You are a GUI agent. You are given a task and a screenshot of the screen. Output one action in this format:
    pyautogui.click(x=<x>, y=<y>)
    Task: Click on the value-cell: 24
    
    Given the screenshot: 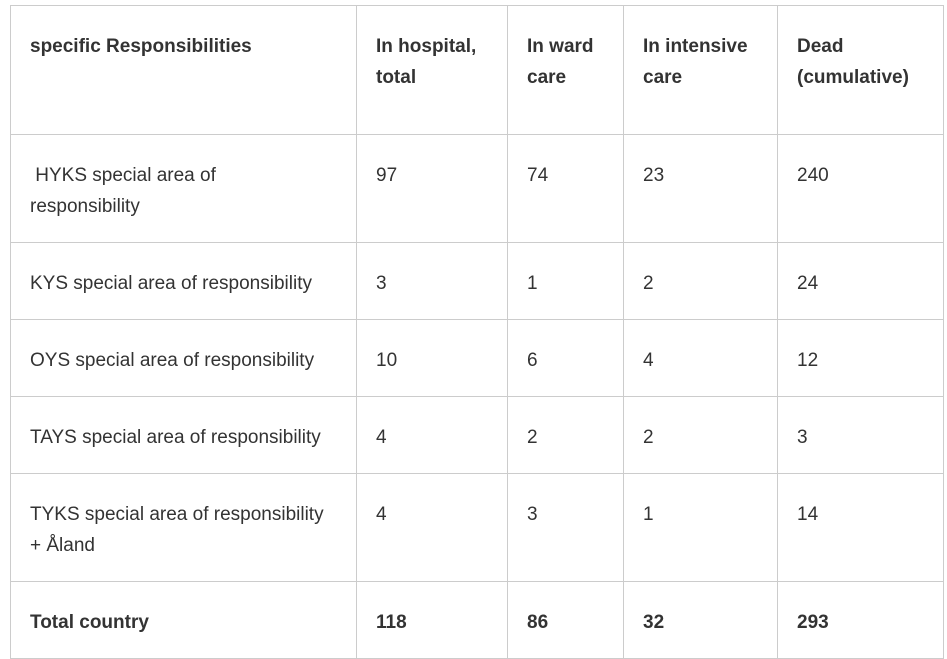 What is the action you would take?
    pyautogui.click(x=860, y=281)
    